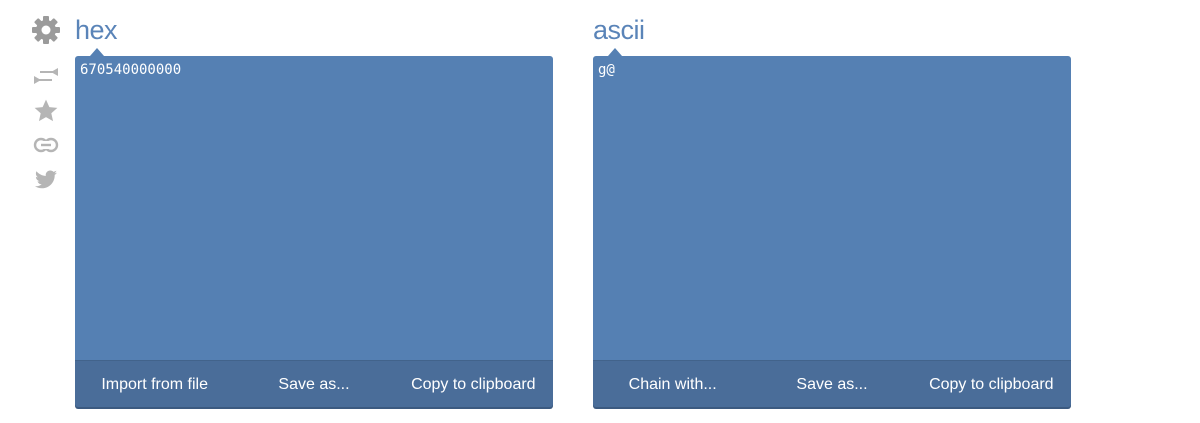 The width and height of the screenshot is (1200, 423). I want to click on link-icon, so click(46, 145).